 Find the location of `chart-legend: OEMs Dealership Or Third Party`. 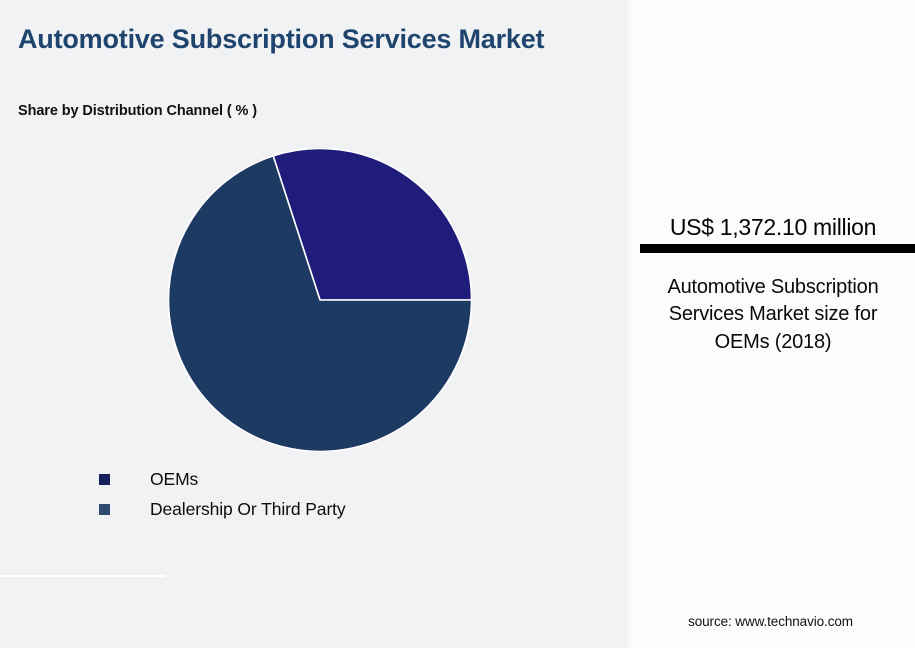

chart-legend: OEMs Dealership Or Third Party is located at coordinates (339, 494).